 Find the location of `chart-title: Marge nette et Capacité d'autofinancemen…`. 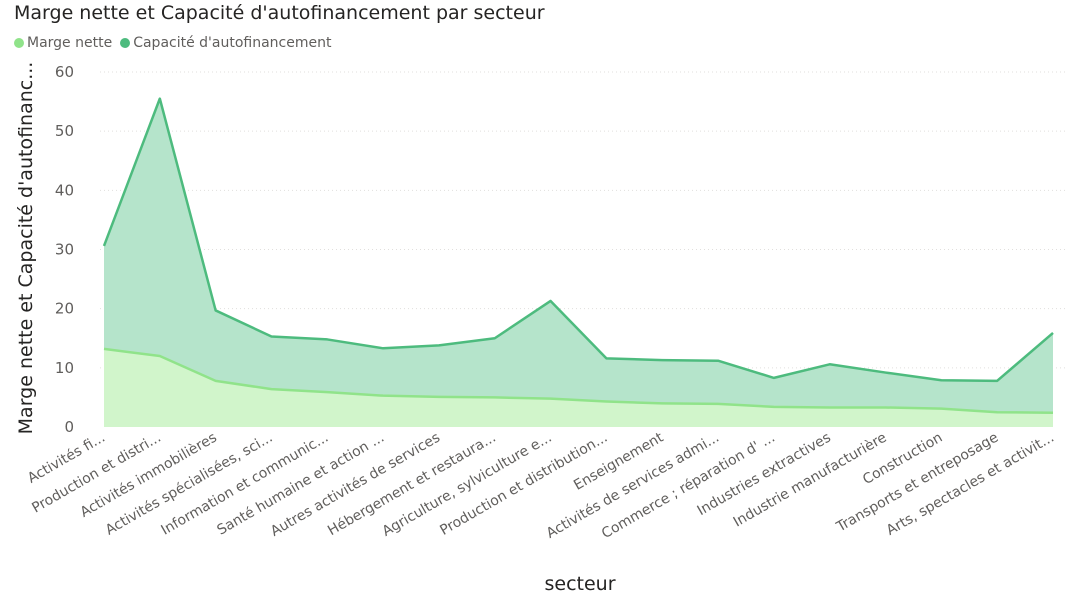

chart-title: Marge nette et Capacité d'autofinancemen… is located at coordinates (279, 13).